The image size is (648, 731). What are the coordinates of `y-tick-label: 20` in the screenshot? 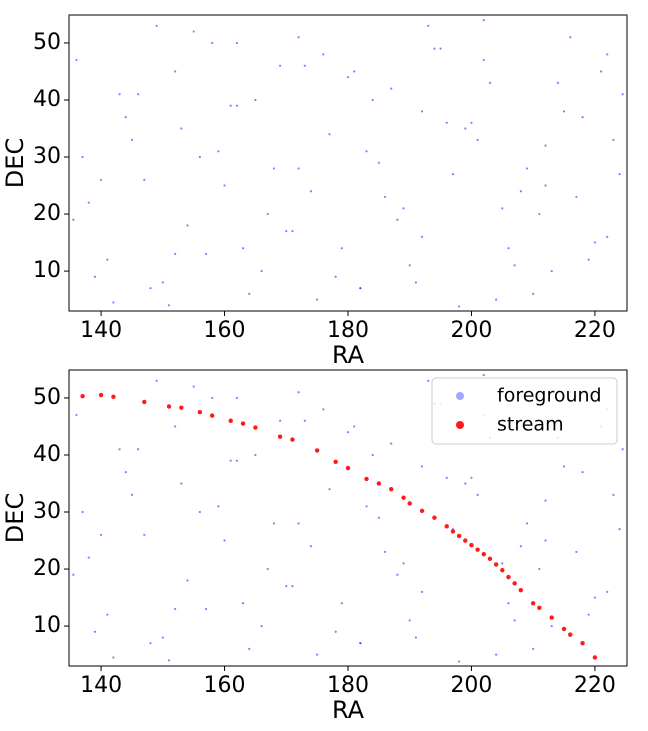 It's located at (47, 213).